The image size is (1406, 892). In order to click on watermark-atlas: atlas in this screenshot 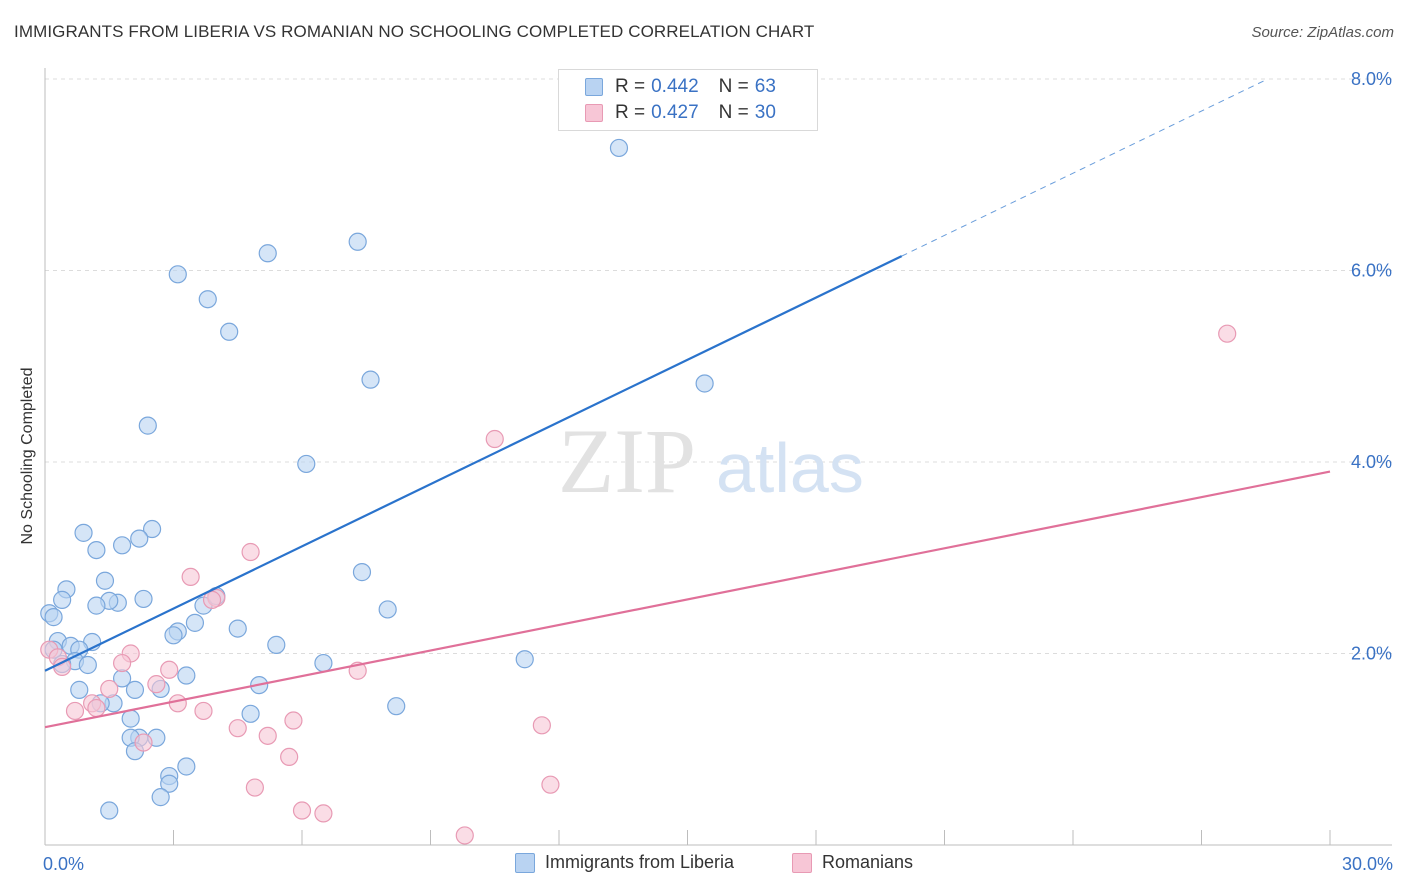, I will do `click(790, 468)`.